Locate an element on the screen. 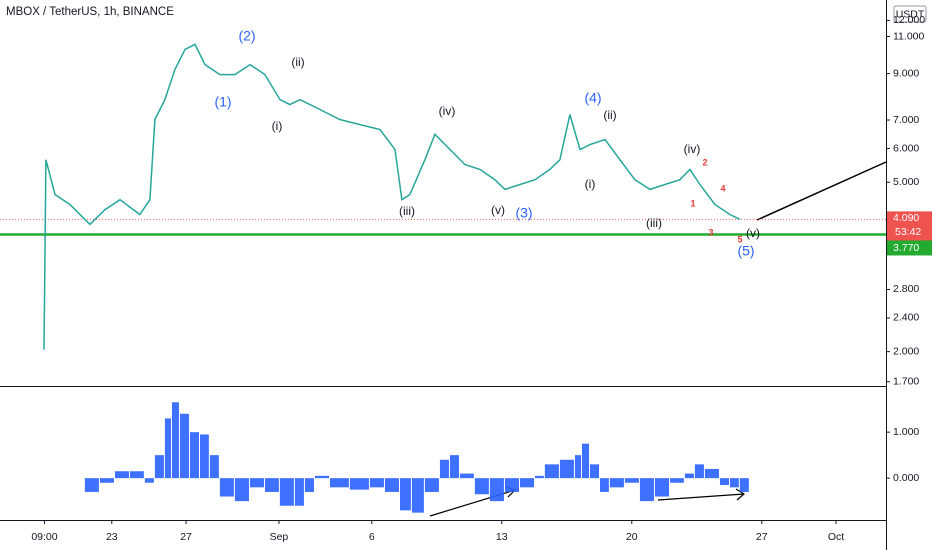 Image resolution: width=932 pixels, height=550 pixels. wave-label: (2) is located at coordinates (246, 36).